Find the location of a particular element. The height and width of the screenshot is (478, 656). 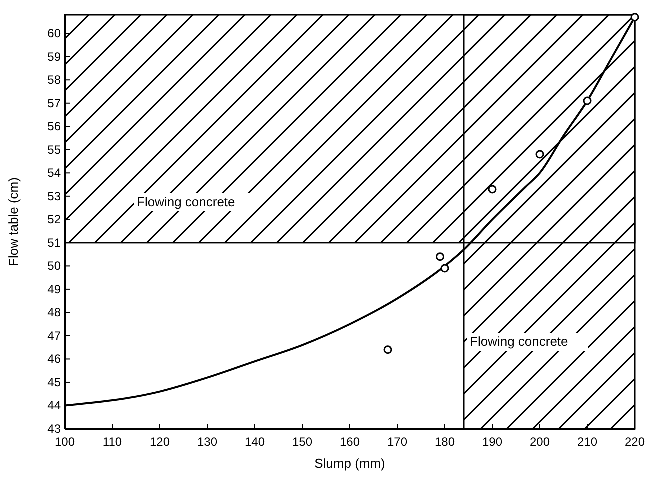

y-tick-label: 51 is located at coordinates (55, 243).